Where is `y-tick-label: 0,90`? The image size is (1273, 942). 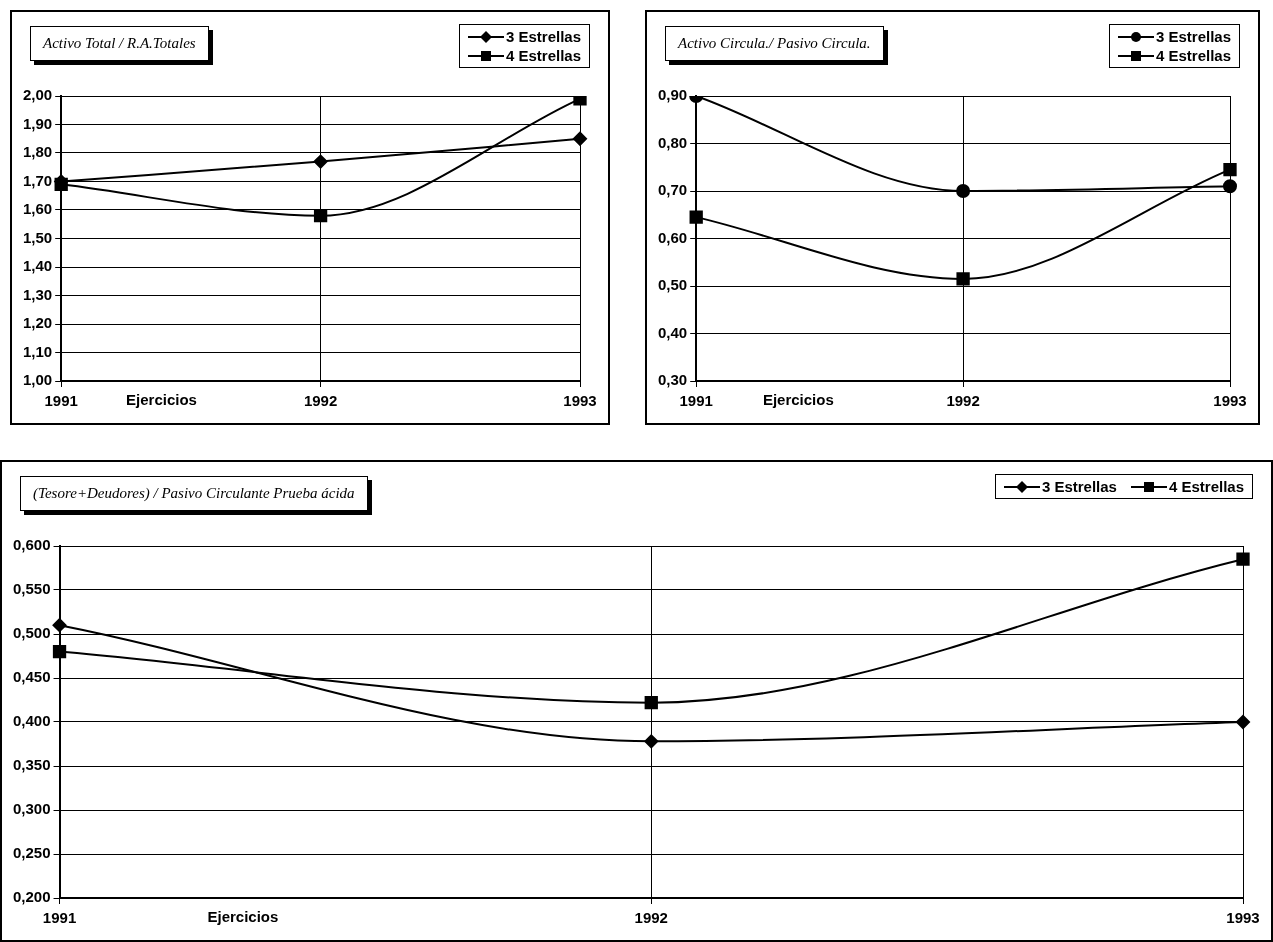
y-tick-label: 0,90 is located at coordinates (672, 95).